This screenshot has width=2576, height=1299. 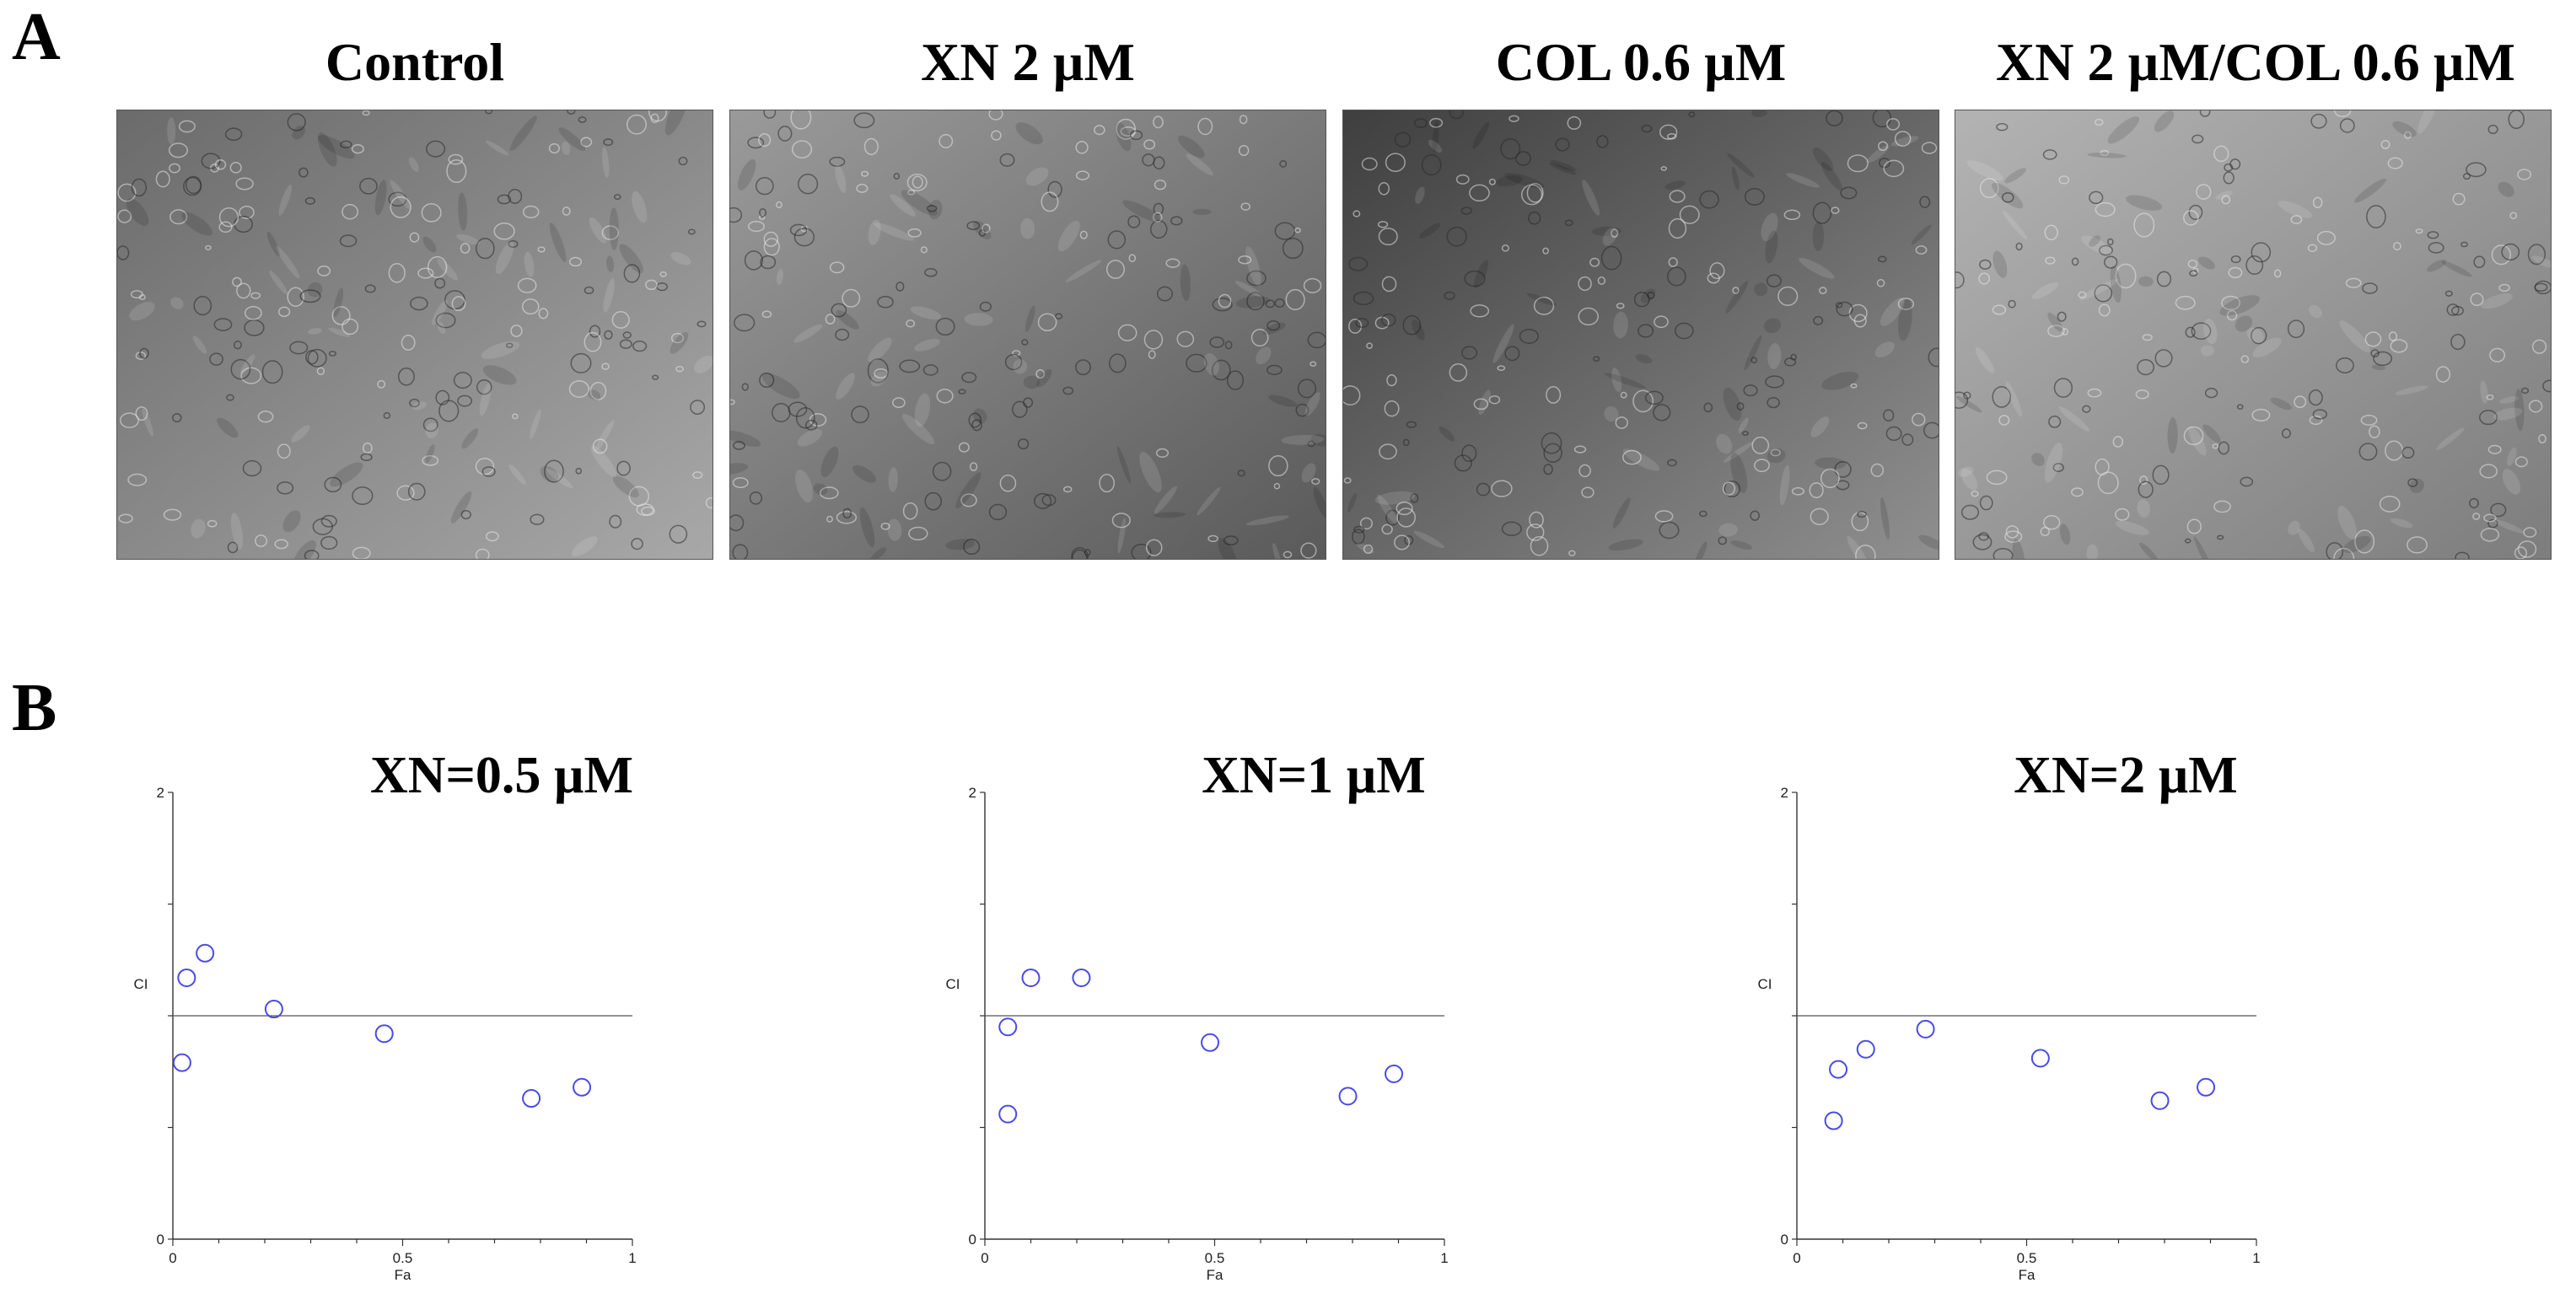 I want to click on micrograph-combo, so click(x=2253, y=335).